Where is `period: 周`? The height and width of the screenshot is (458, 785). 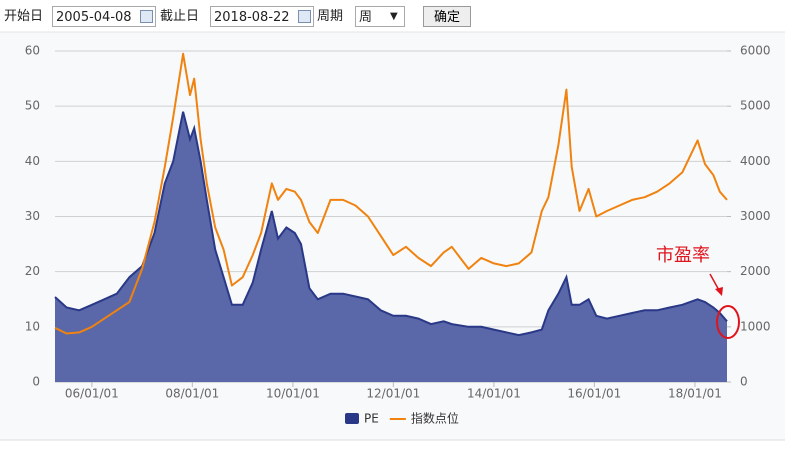 period: 周 is located at coordinates (366, 17).